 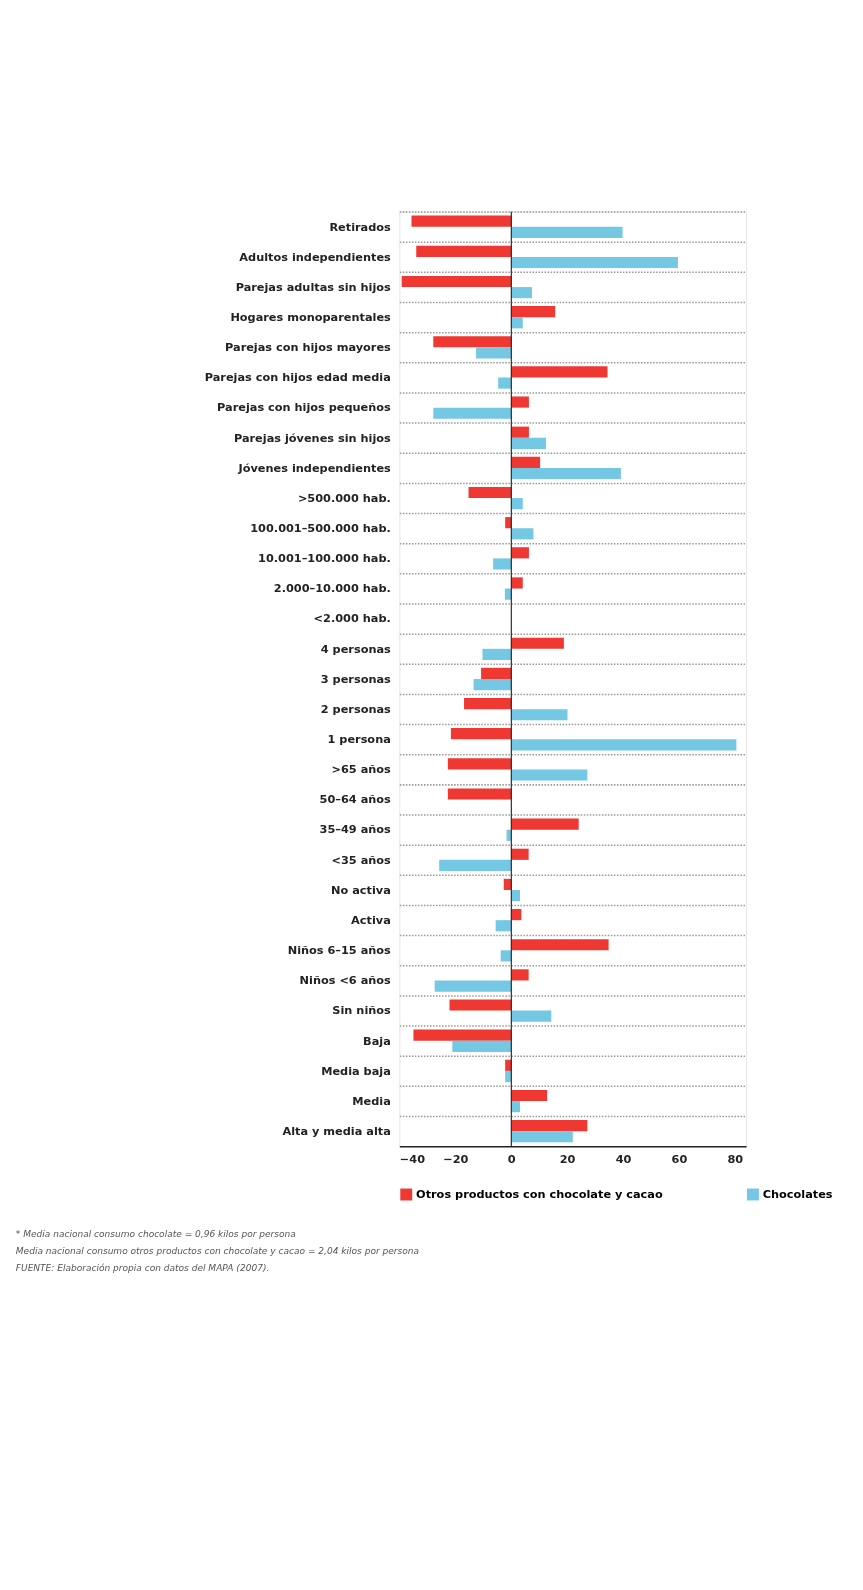 I want to click on y-tick-label: 50–64 años, so click(x=355, y=800).